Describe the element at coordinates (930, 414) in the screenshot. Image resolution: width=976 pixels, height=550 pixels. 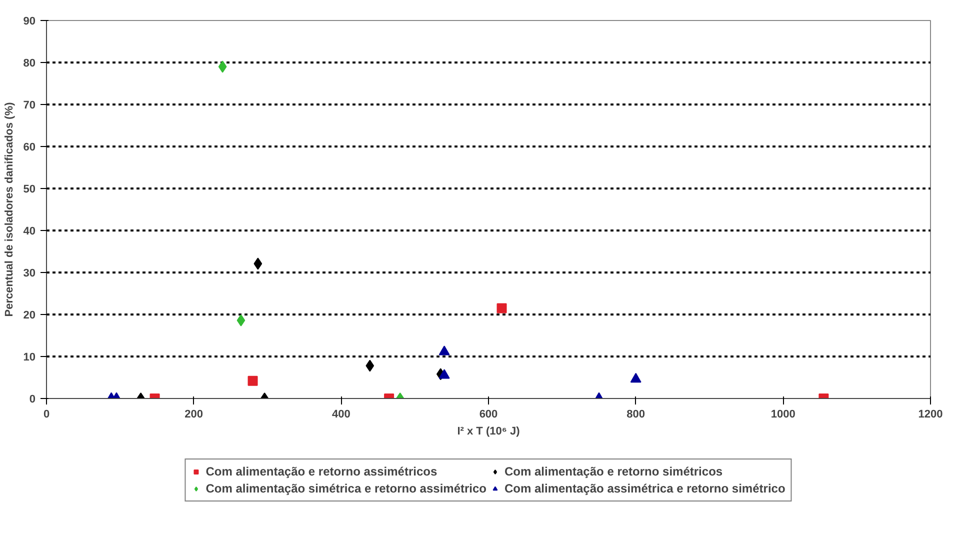
I see `x-tick-label: 1200` at that location.